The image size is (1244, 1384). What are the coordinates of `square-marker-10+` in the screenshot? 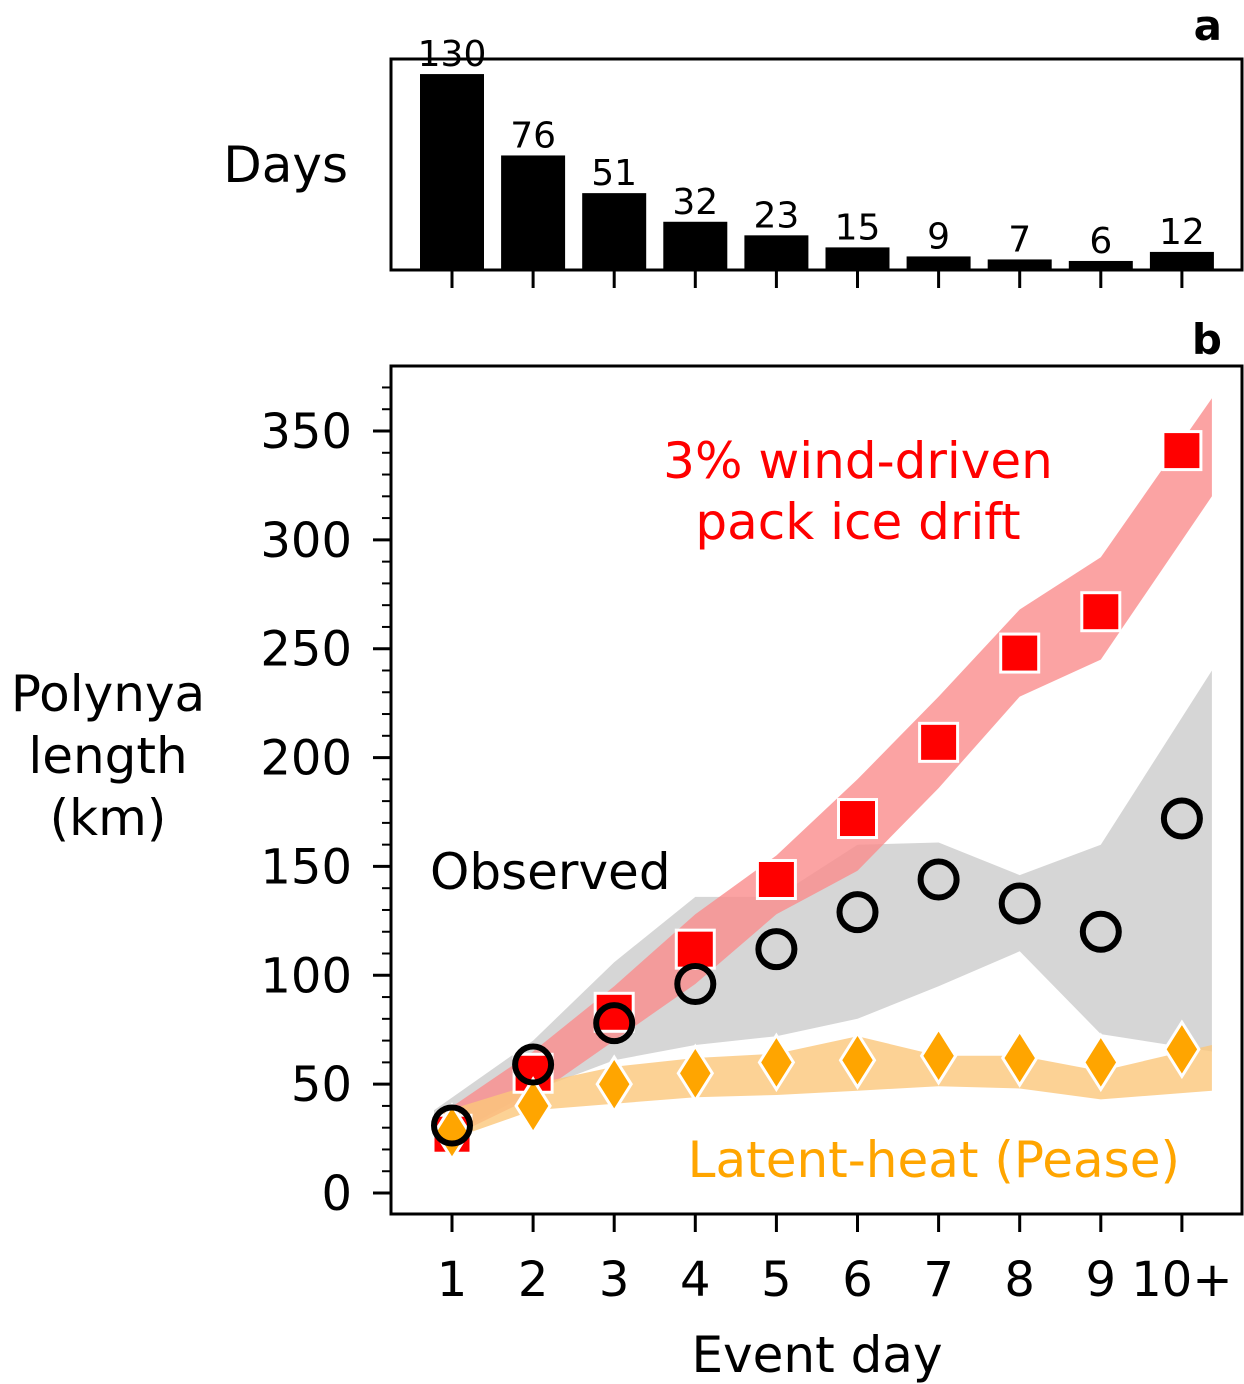 It's located at (1182, 451).